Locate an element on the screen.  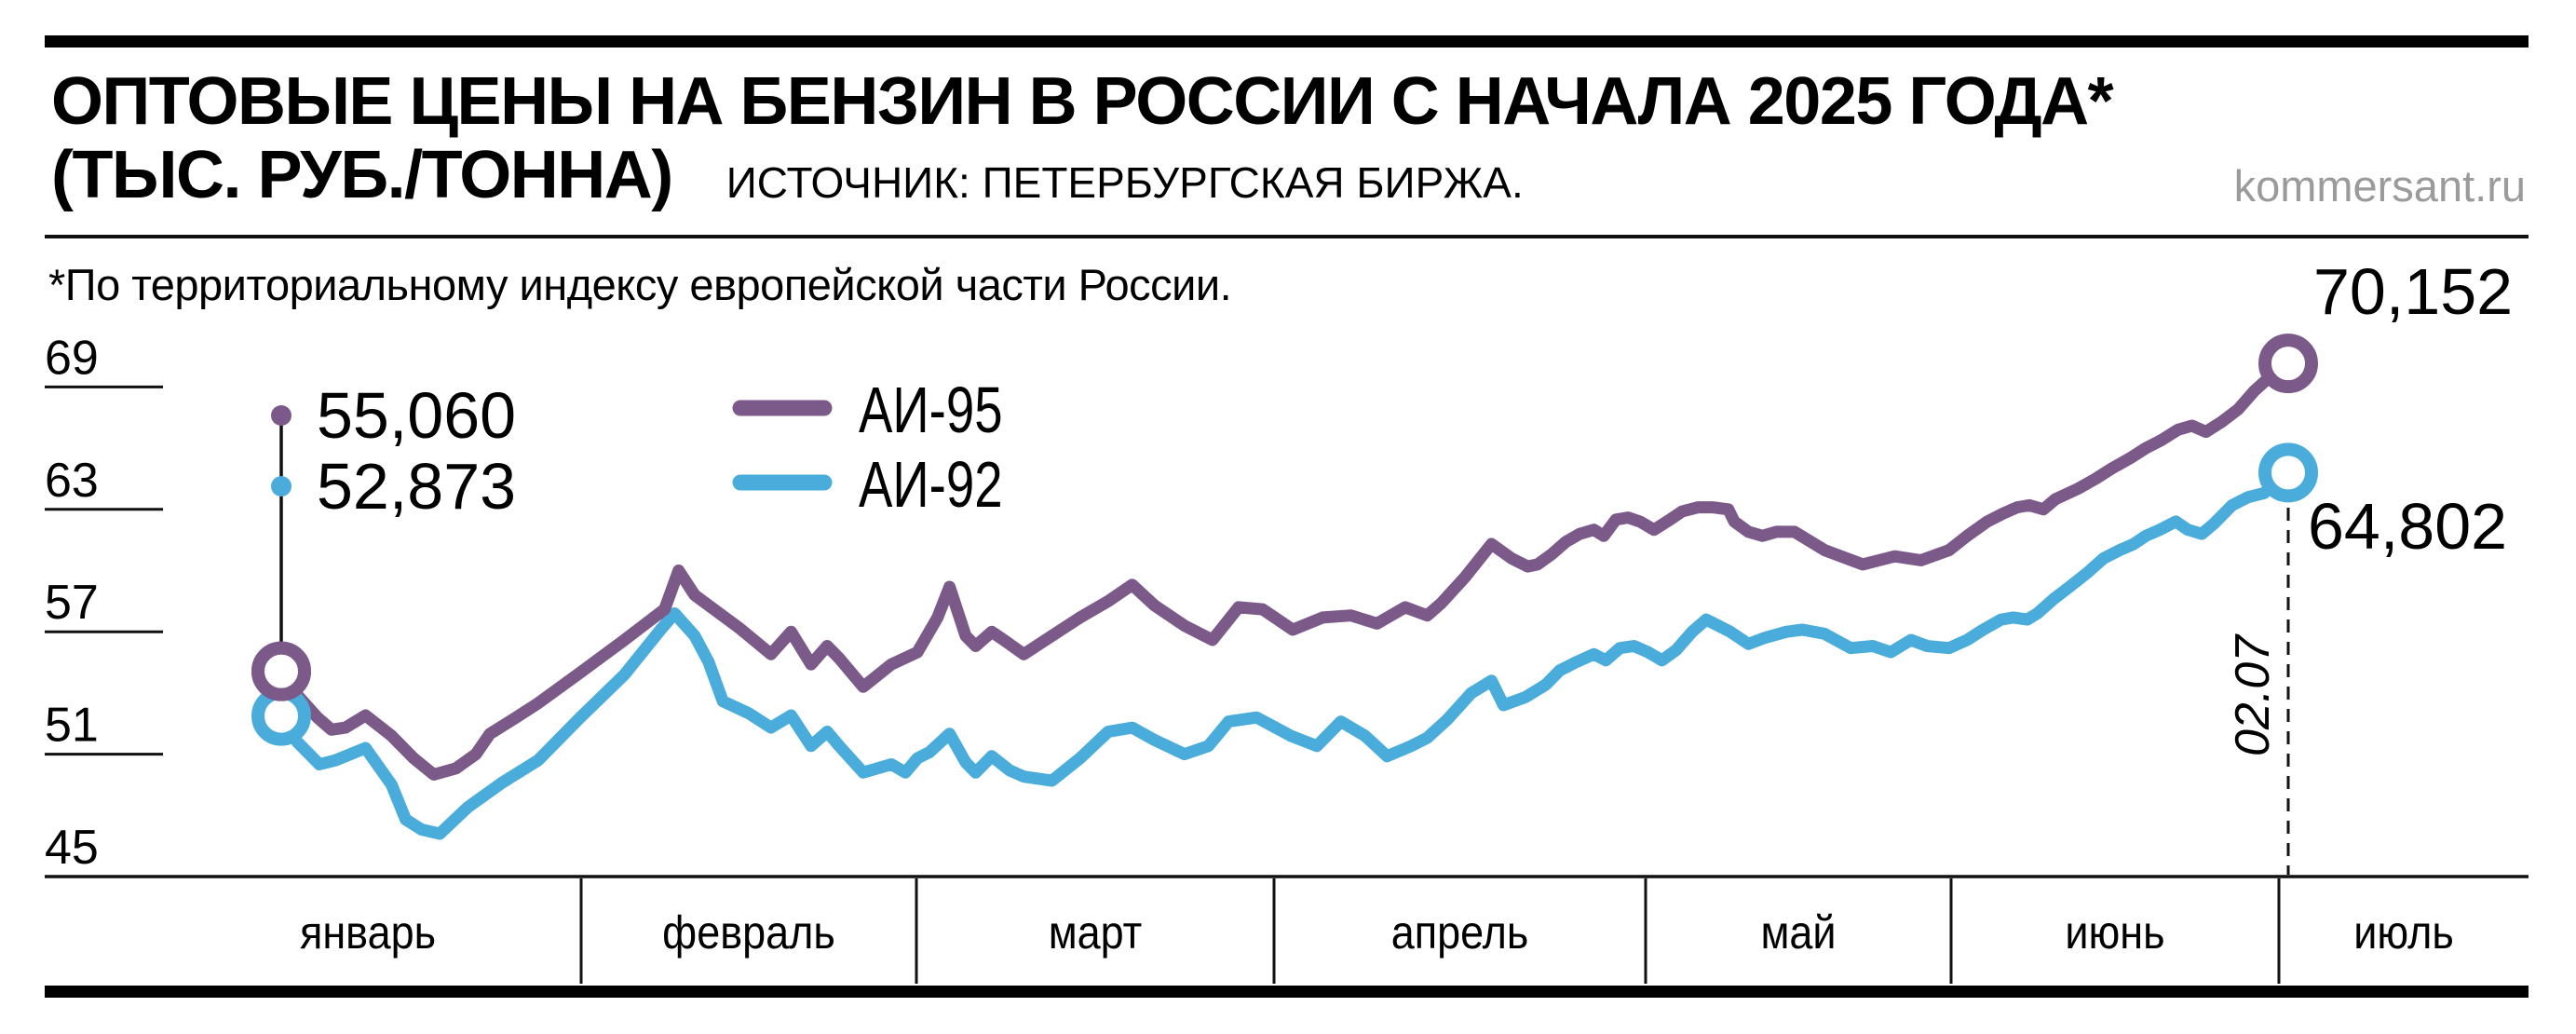
x-month-label-июль: июль is located at coordinates (2403, 933).